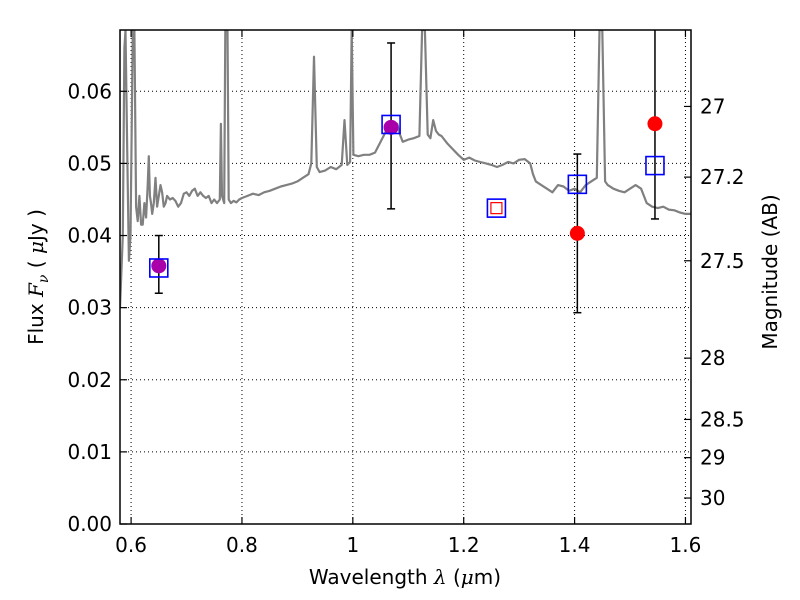 This screenshot has height=600, width=800. Describe the element at coordinates (242, 545) in the screenshot. I see `x-tick-label-1: 0.8` at that location.